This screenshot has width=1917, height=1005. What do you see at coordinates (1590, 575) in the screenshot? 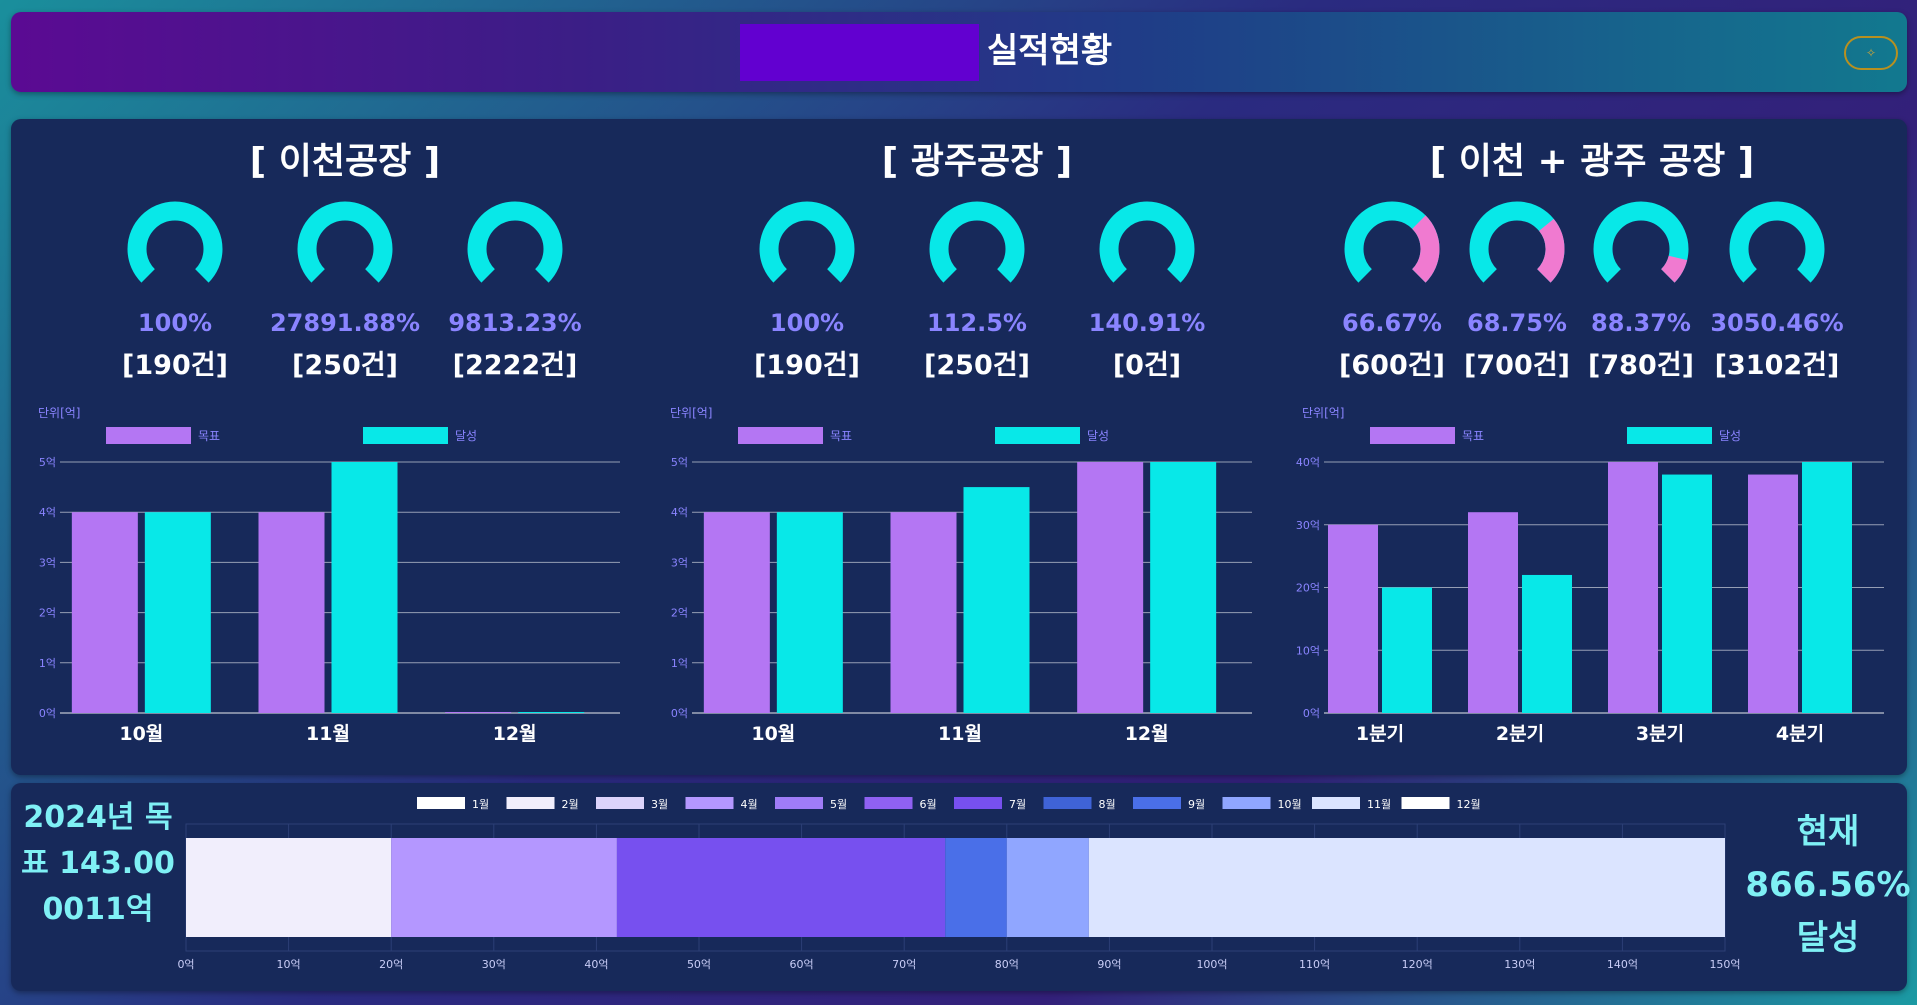
I see `bar-chart-combined: 단위[억] 목표 달성 0억 10억 20억 30억 40억 1분기 2분기 3분기 4분기` at bounding box center [1590, 575].